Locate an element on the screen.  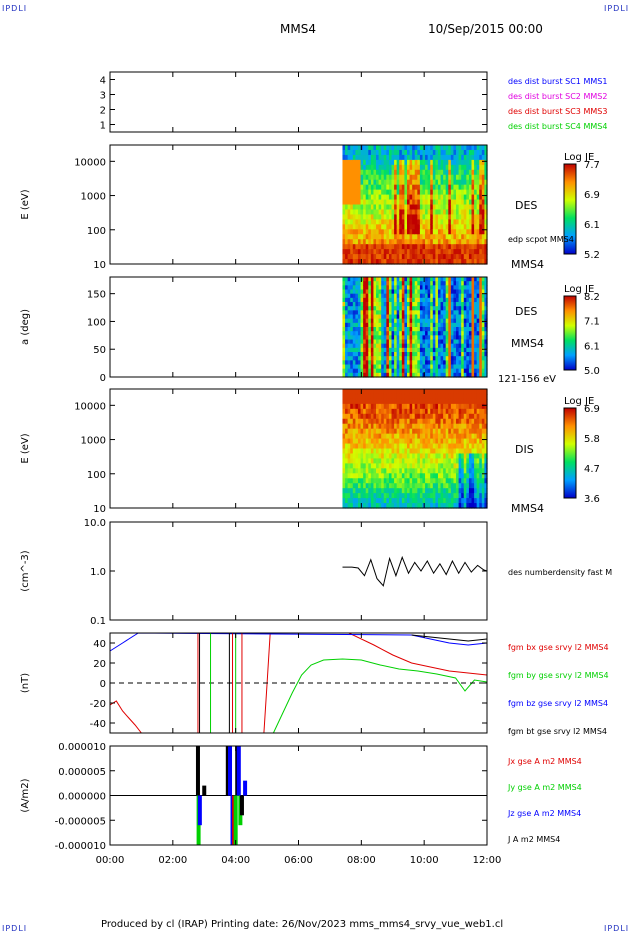
ytick-label-burst: 1 is located at coordinates (103, 126).